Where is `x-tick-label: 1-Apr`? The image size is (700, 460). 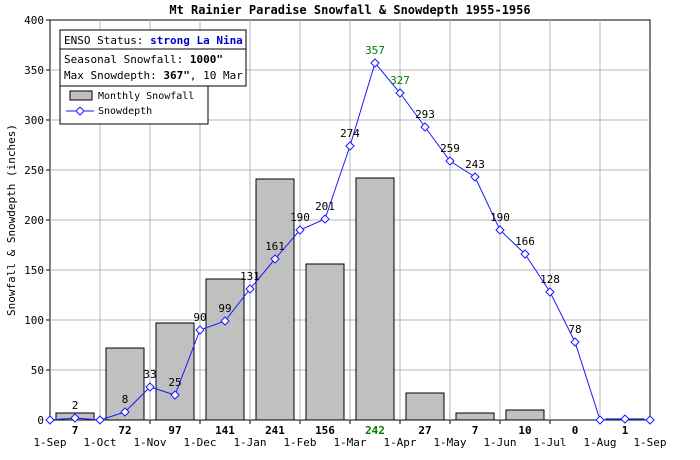
x-tick-label: 1-Apr is located at coordinates (399, 442).